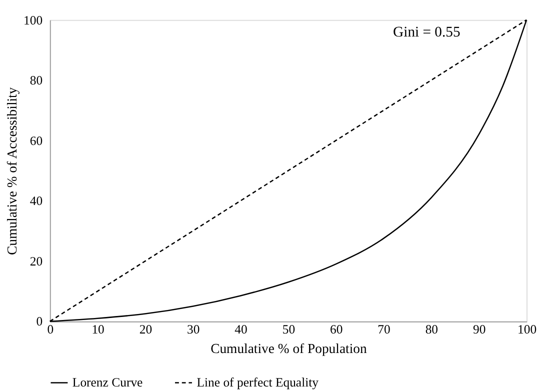 The image size is (550, 392). I want to click on x-tick-label: 10, so click(98, 329).